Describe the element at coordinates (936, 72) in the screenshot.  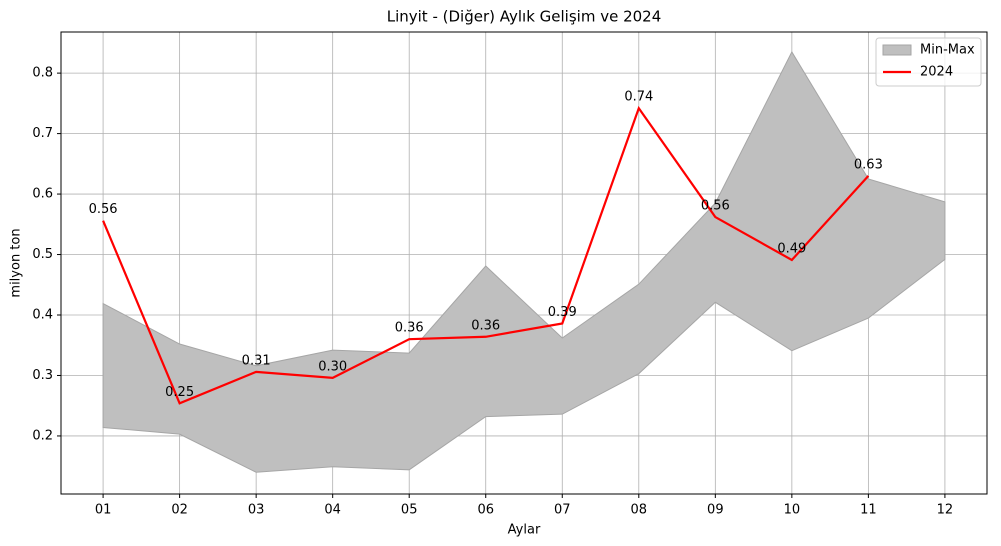
I see `legend-label: 2024` at that location.